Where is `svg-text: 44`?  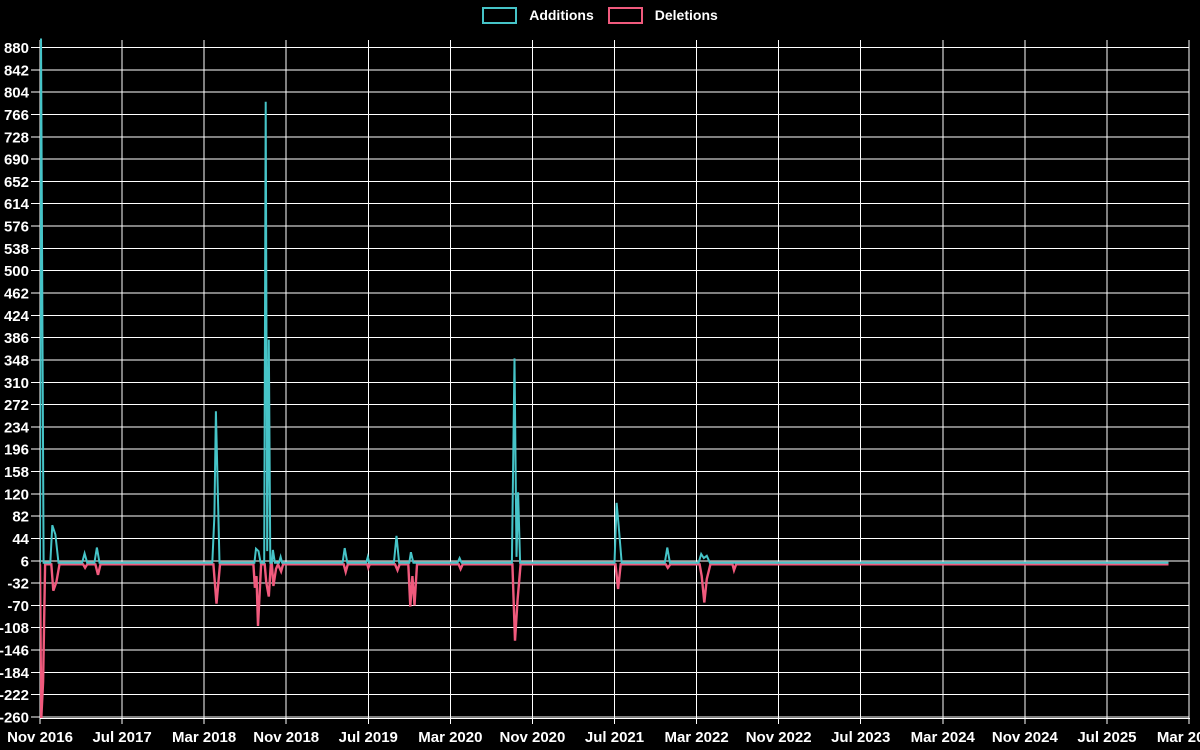 svg-text: 44 is located at coordinates (20, 539).